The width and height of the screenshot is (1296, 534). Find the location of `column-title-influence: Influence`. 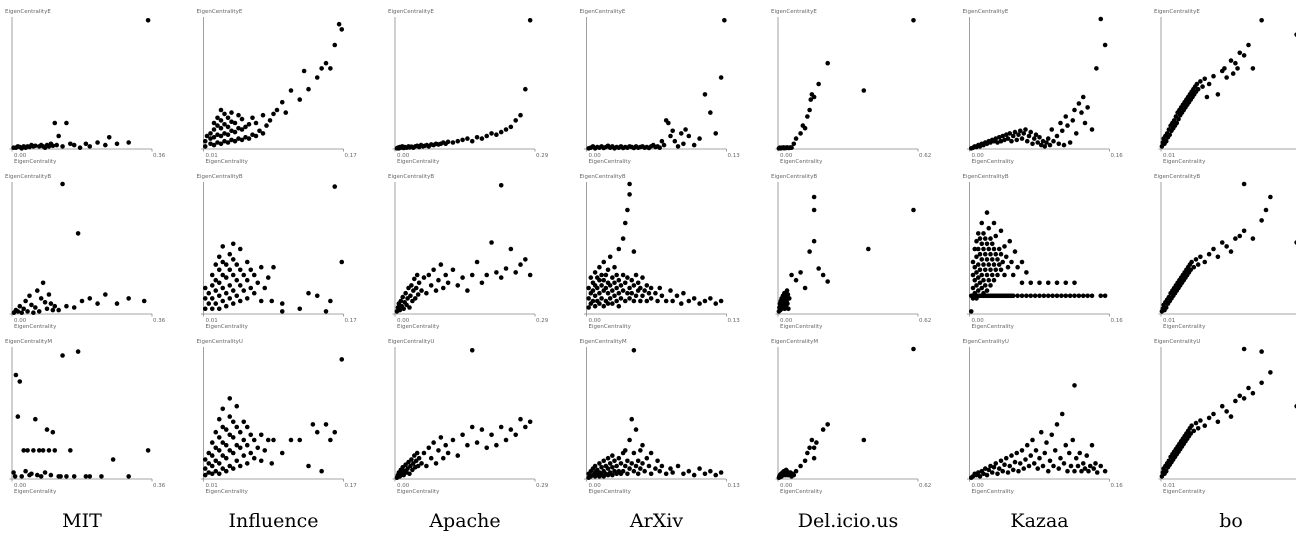

column-title-influence: Influence is located at coordinates (273, 521).